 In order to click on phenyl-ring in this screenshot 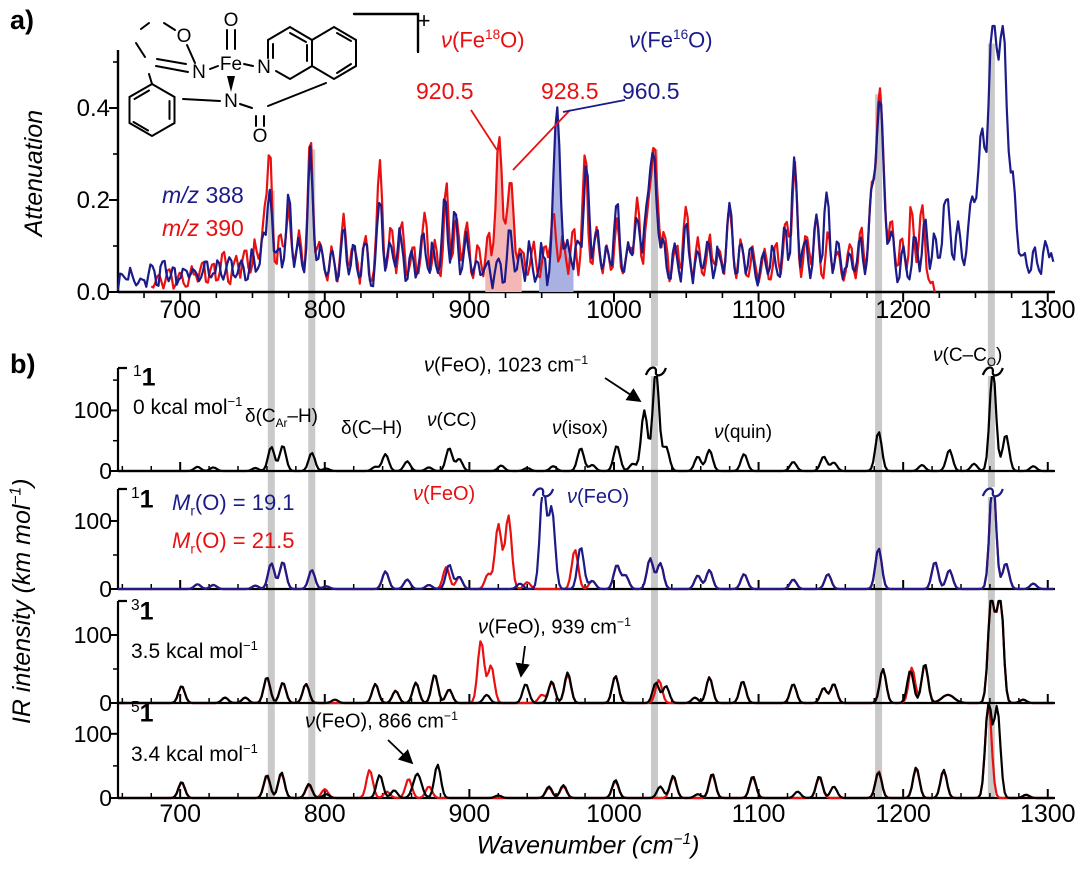, I will do `click(152, 110)`.